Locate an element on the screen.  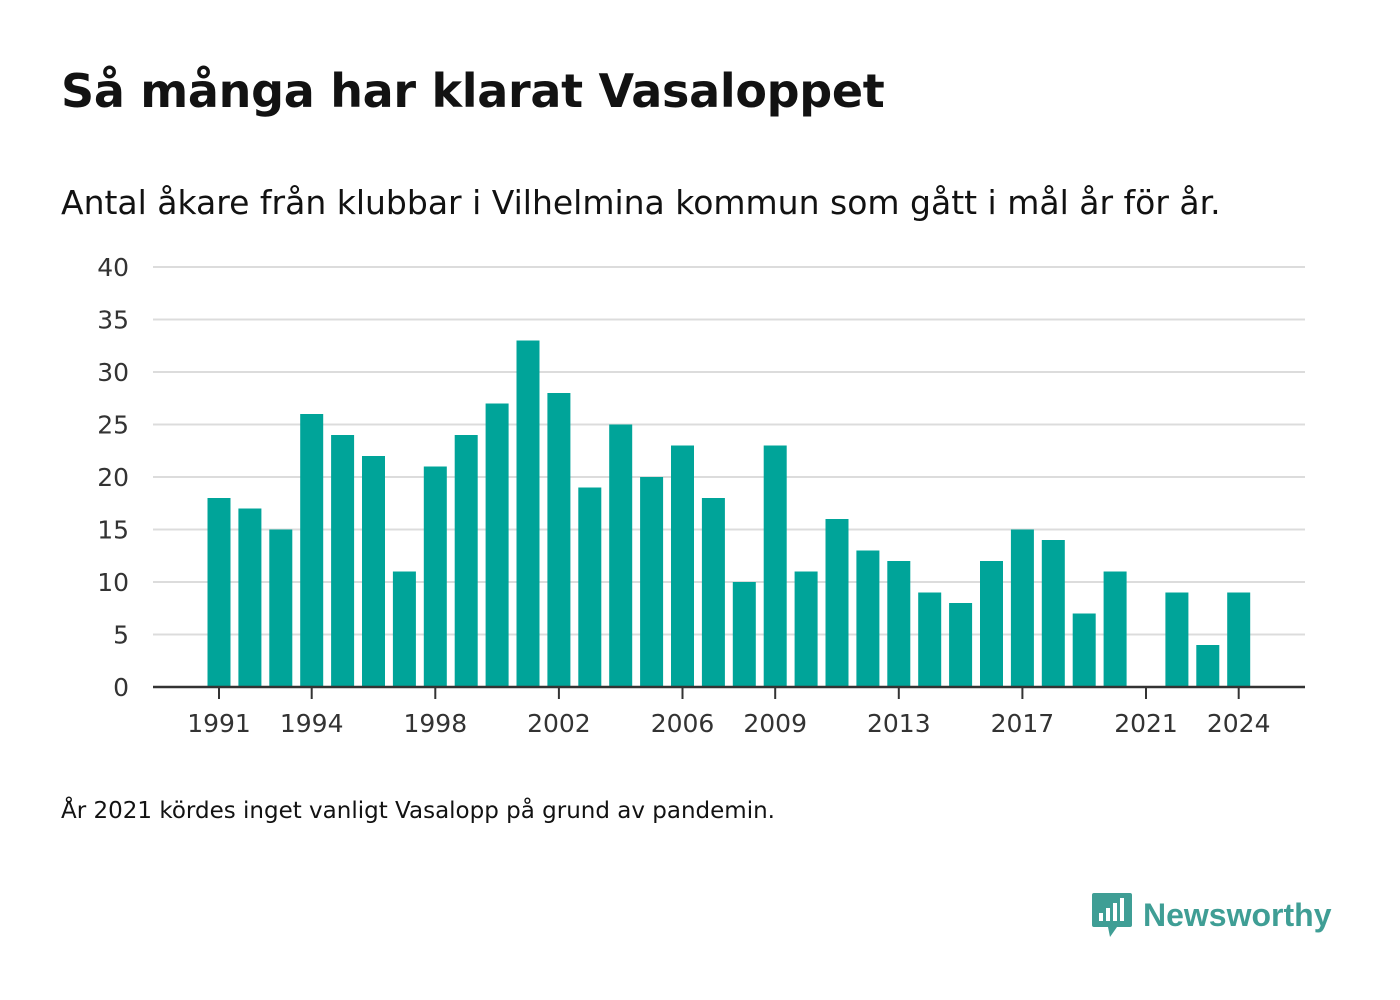
brand-name: Newsworthy is located at coordinates (1237, 914).